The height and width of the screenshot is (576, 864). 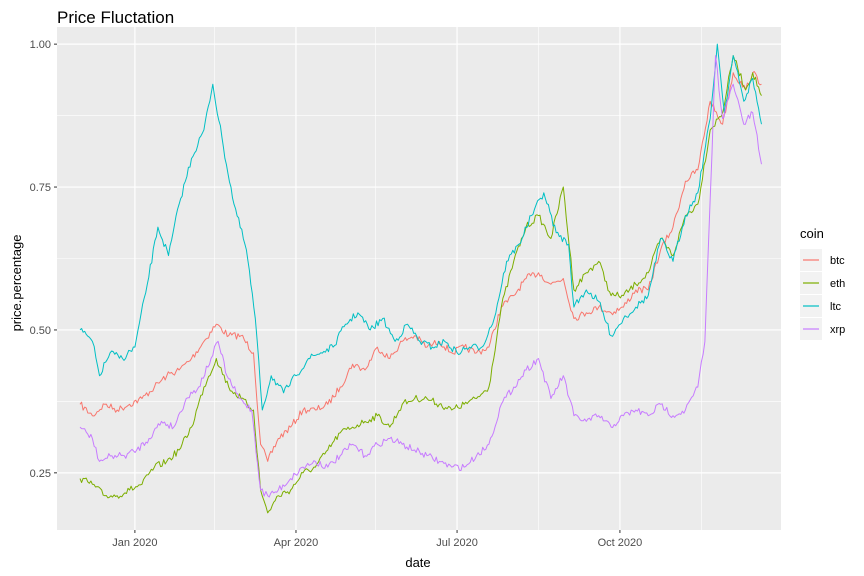 What do you see at coordinates (40, 45) in the screenshot?
I see `y-tick-label: 1.00` at bounding box center [40, 45].